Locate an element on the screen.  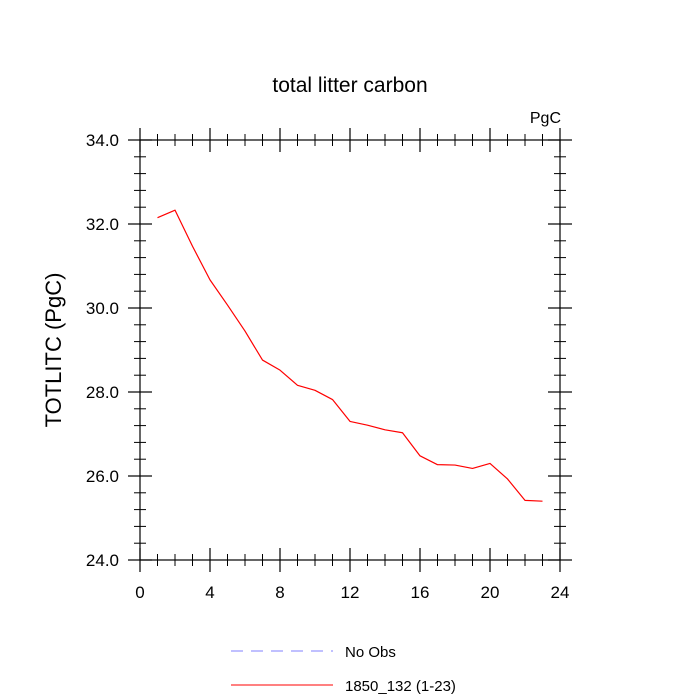
x-tick-label: 20 is located at coordinates (490, 592).